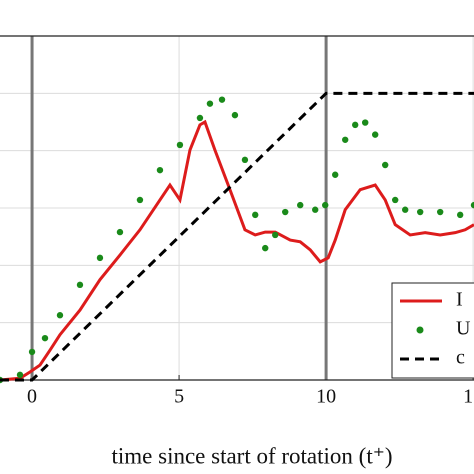  Describe the element at coordinates (459, 300) in the screenshot. I see `legend-label: I` at that location.